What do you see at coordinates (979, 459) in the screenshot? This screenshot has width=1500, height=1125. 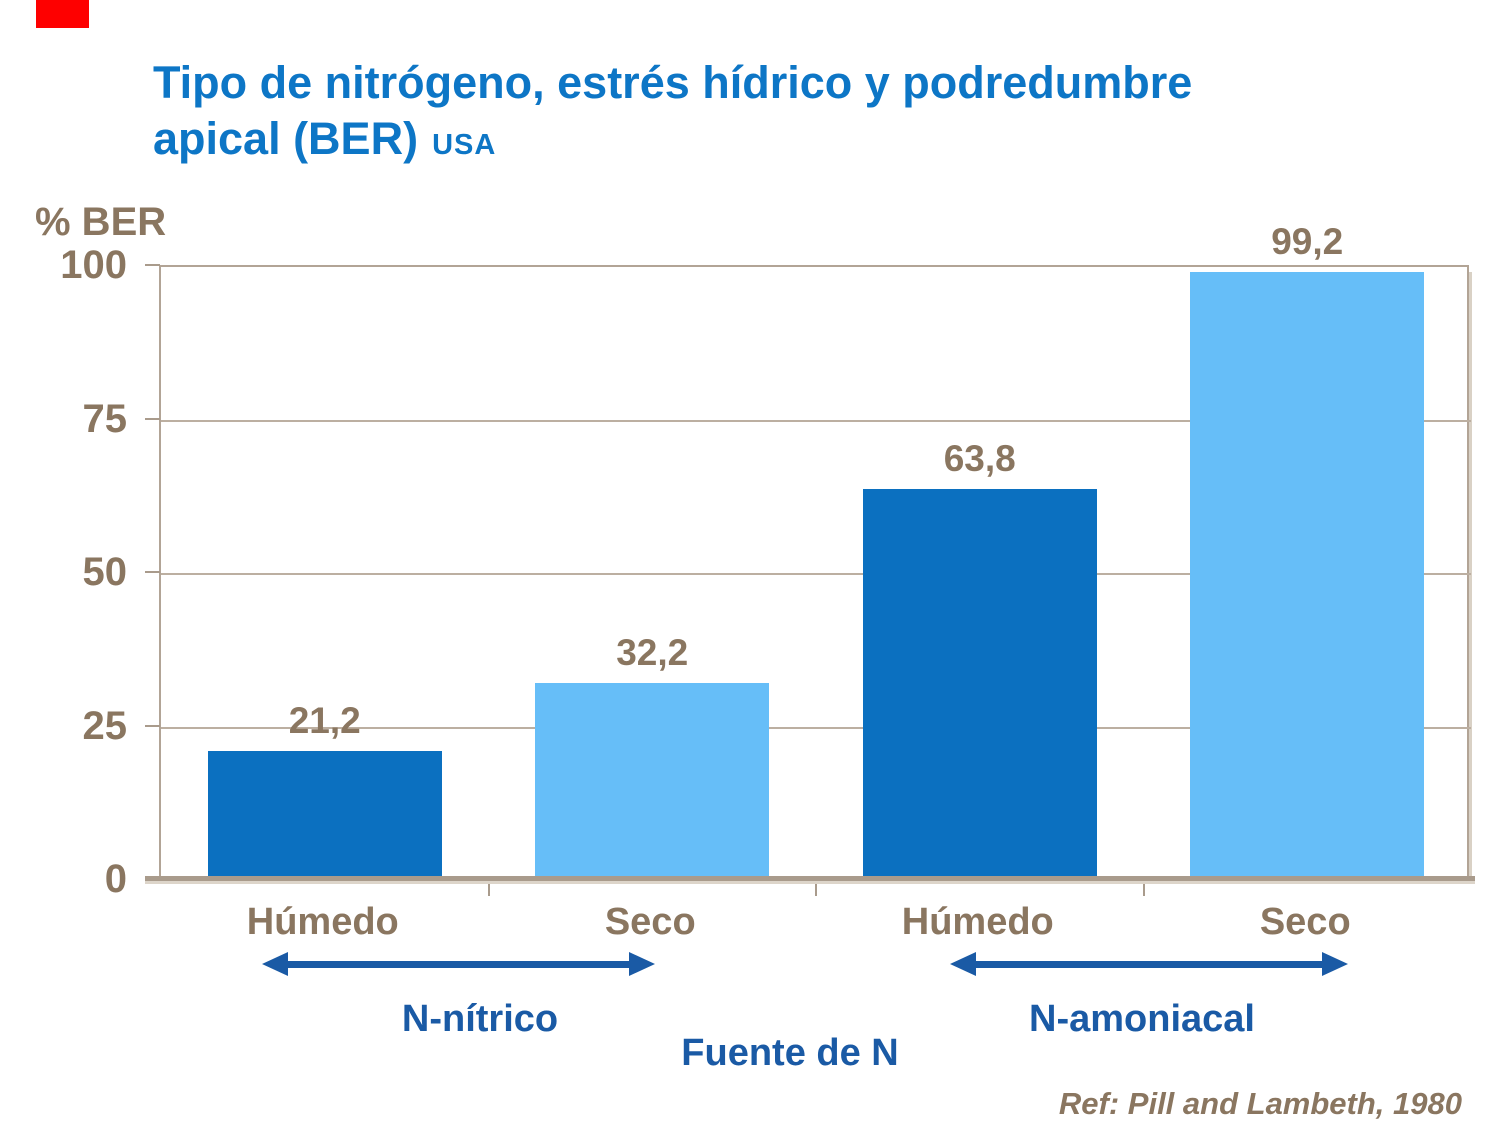 I see `bar-value-label: 63,8` at bounding box center [979, 459].